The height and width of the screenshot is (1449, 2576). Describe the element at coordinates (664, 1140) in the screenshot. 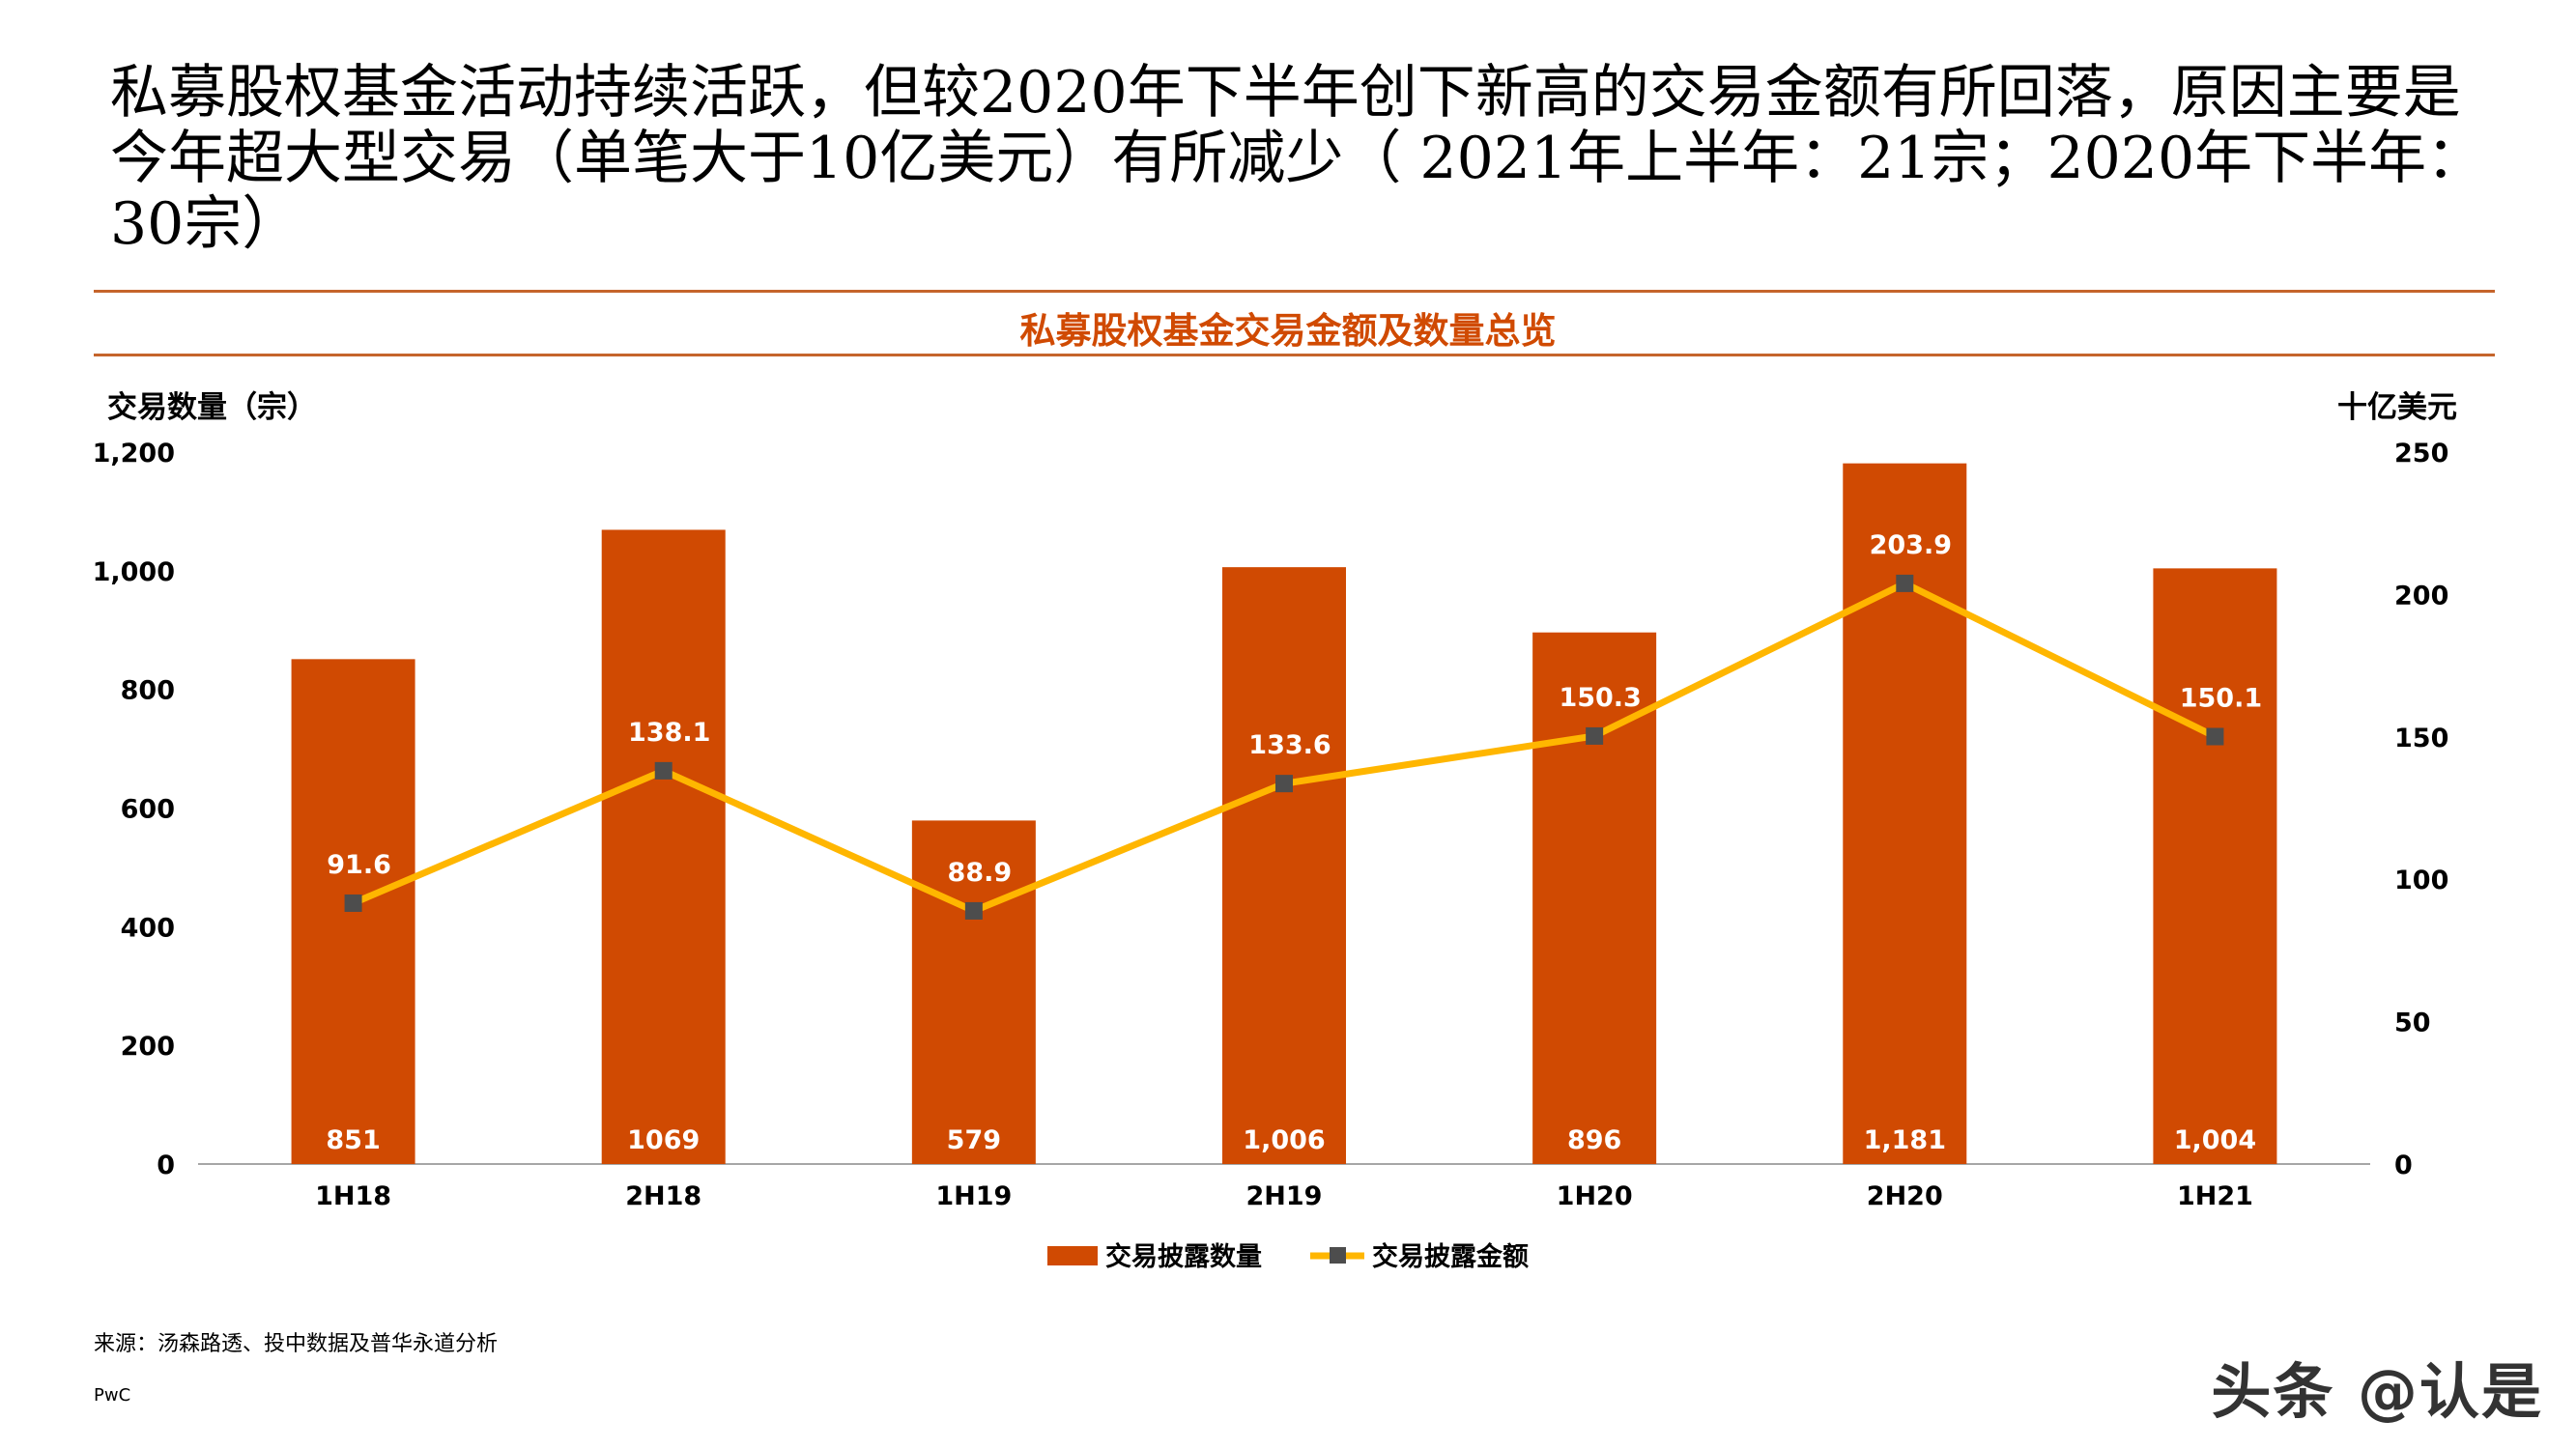

I see `bar-value-label: 1069` at that location.